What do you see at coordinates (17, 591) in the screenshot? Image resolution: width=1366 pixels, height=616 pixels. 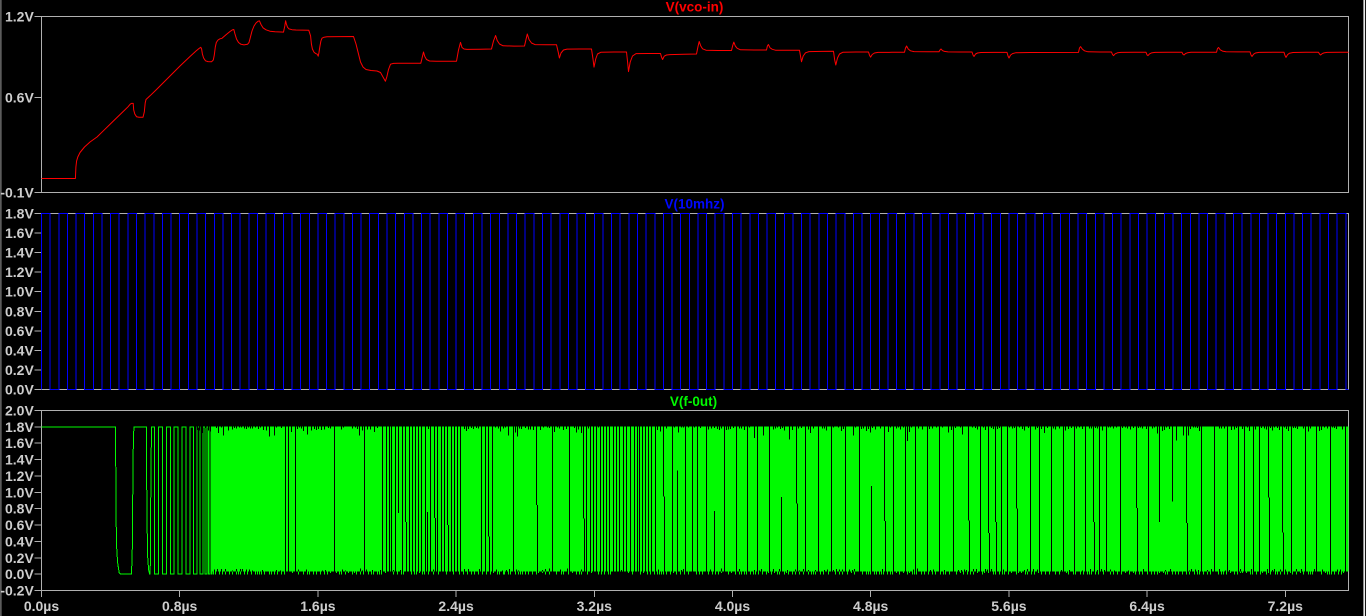 I see `svg-text: -0.2V` at bounding box center [17, 591].